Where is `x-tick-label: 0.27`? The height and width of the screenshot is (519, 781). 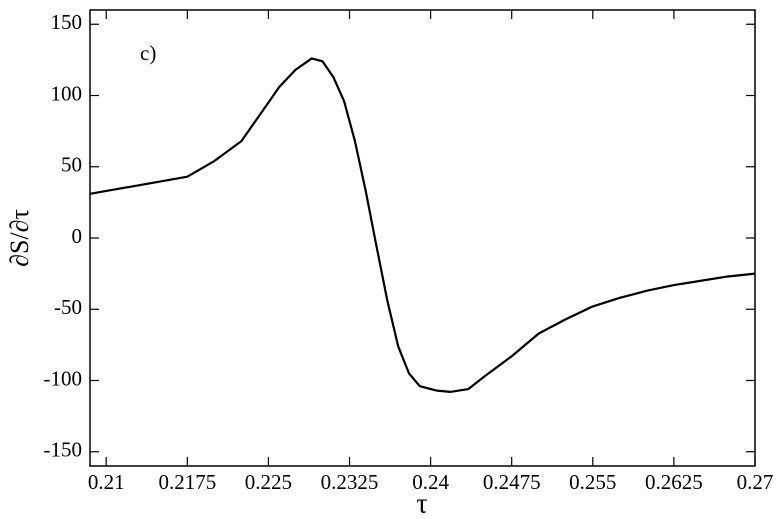 x-tick-label: 0.27 is located at coordinates (755, 482).